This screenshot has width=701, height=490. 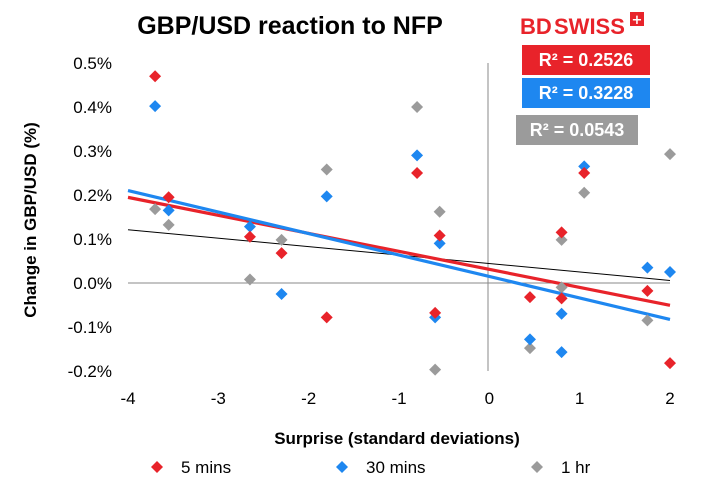 I want to click on r2-badge-1-hr: R² = 0.0543, so click(x=577, y=130).